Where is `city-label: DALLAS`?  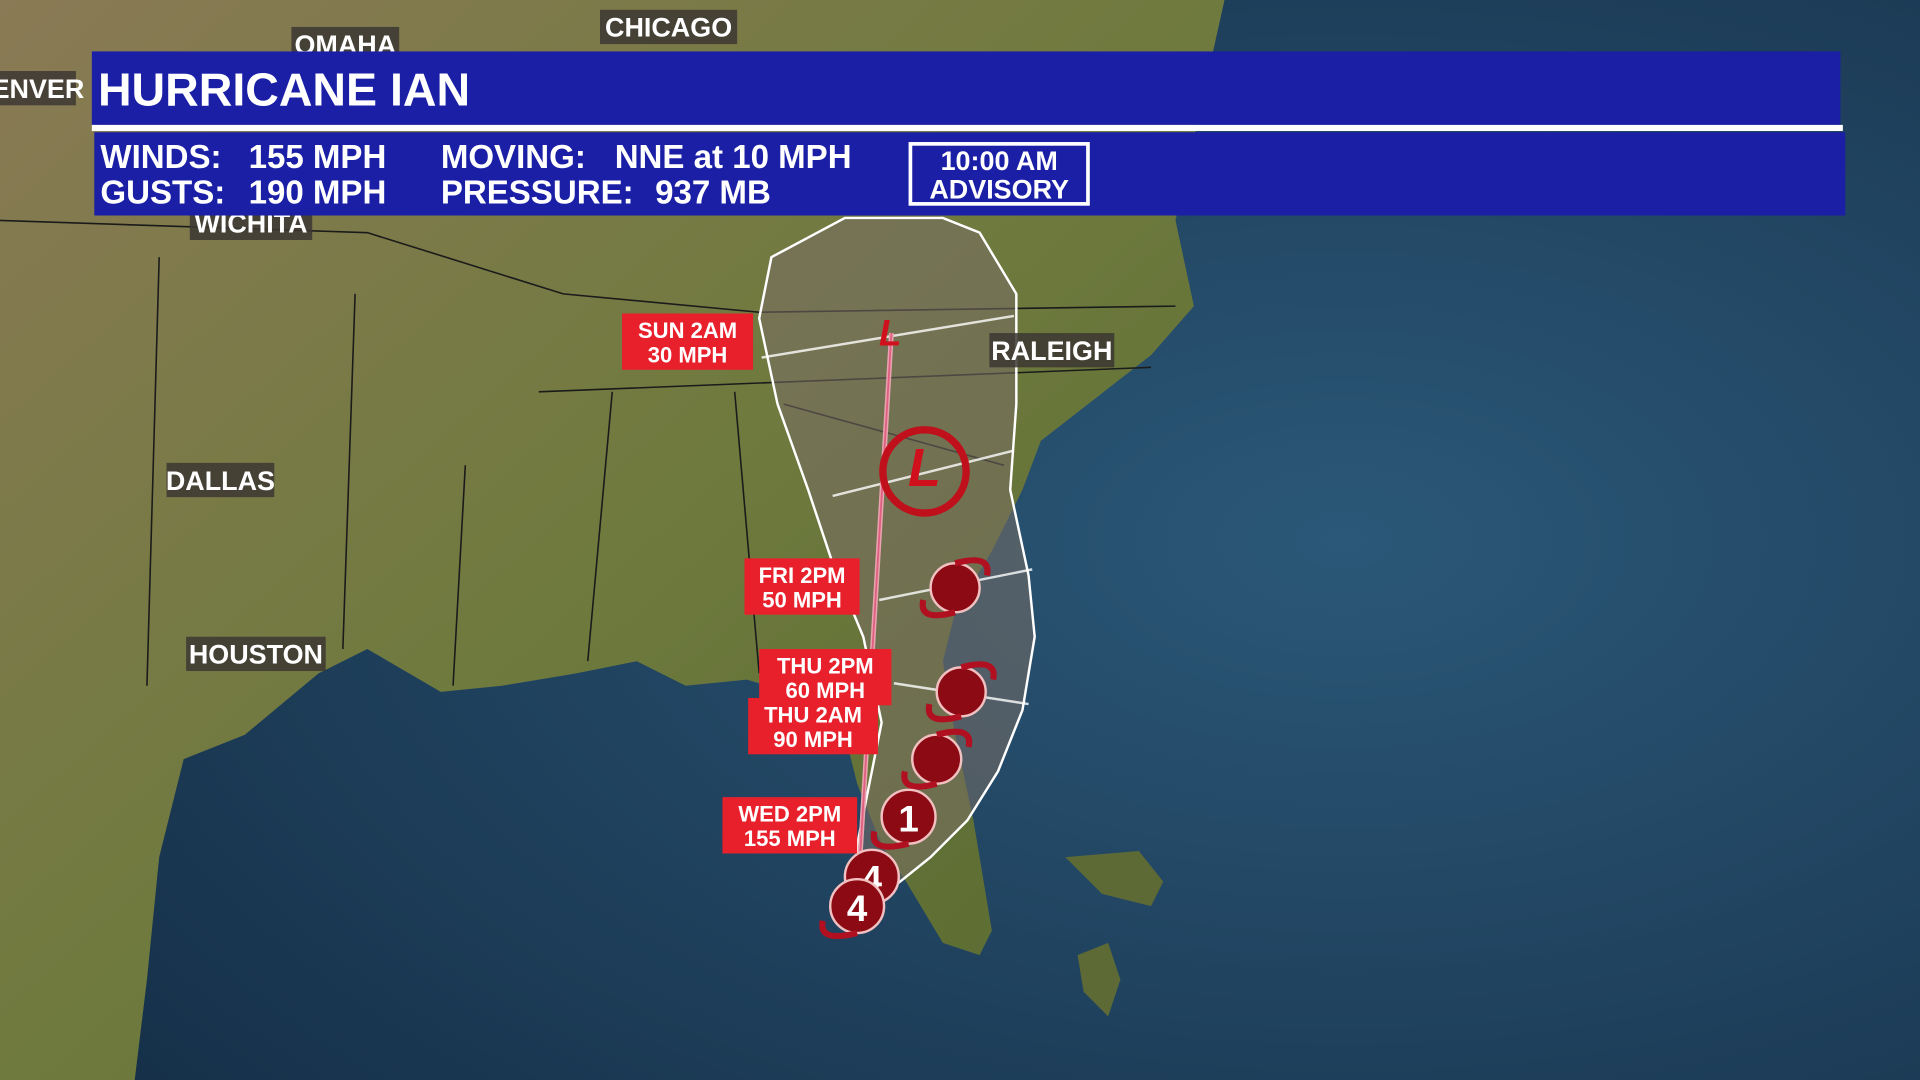
city-label: DALLAS is located at coordinates (220, 481).